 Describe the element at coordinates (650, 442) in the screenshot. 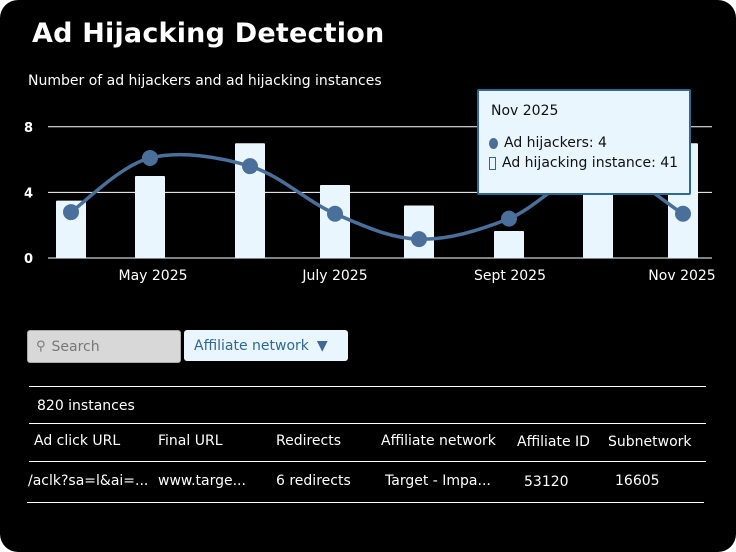

I see `column-header: Subnetwork` at that location.